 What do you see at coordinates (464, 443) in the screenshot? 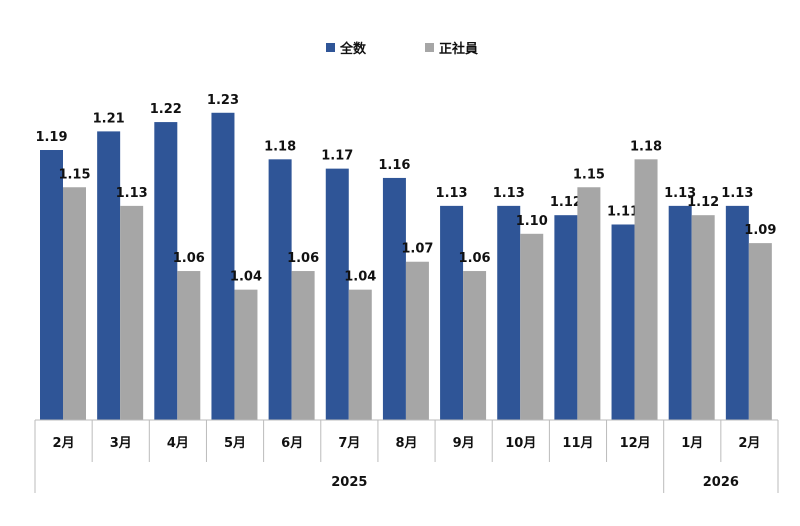
I see `x-tick-label: 9月` at bounding box center [464, 443].